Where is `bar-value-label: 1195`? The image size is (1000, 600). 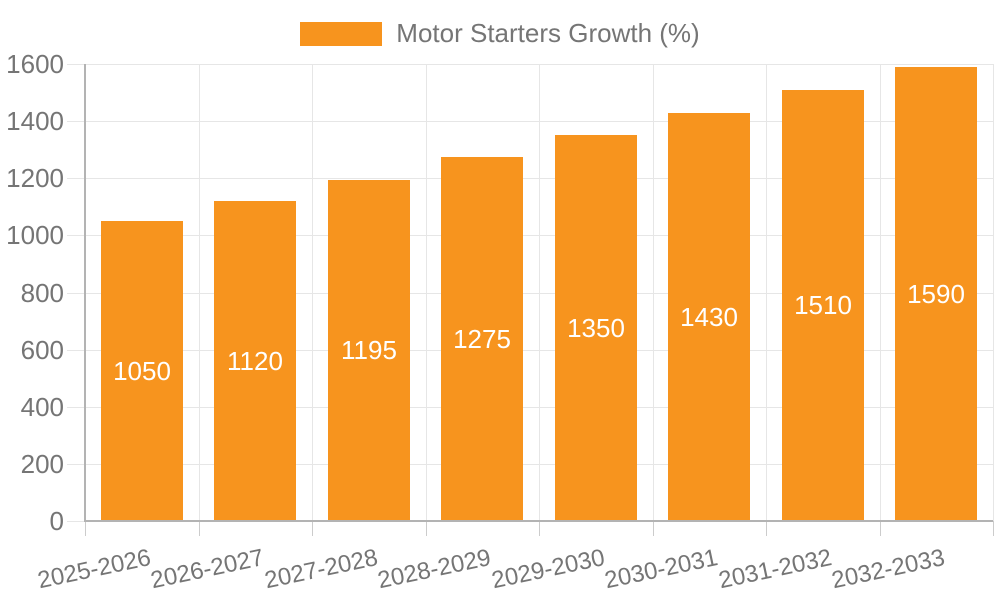 bar-value-label: 1195 is located at coordinates (369, 350).